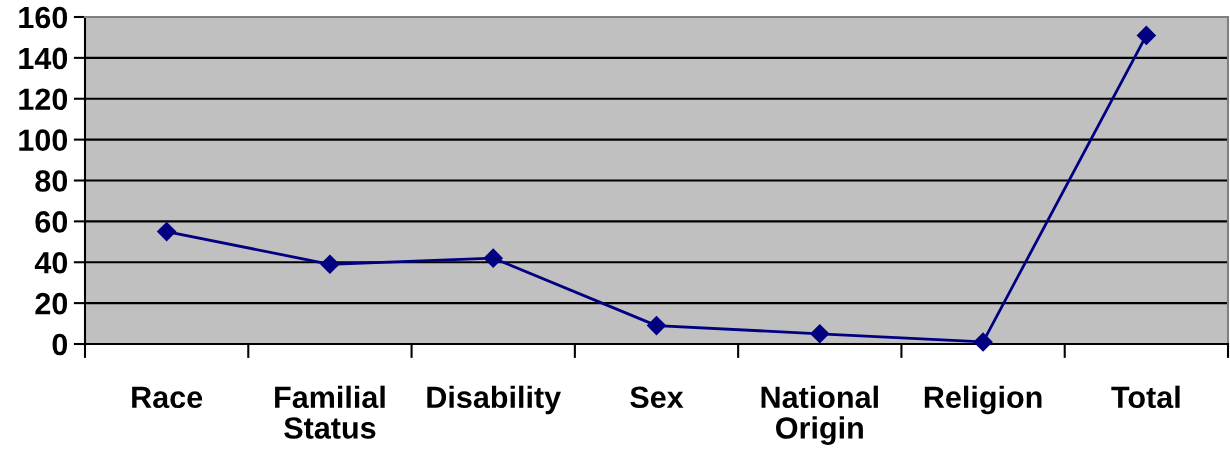 Image resolution: width=1230 pixels, height=454 pixels. I want to click on y-tick-label: 60, so click(51, 222).